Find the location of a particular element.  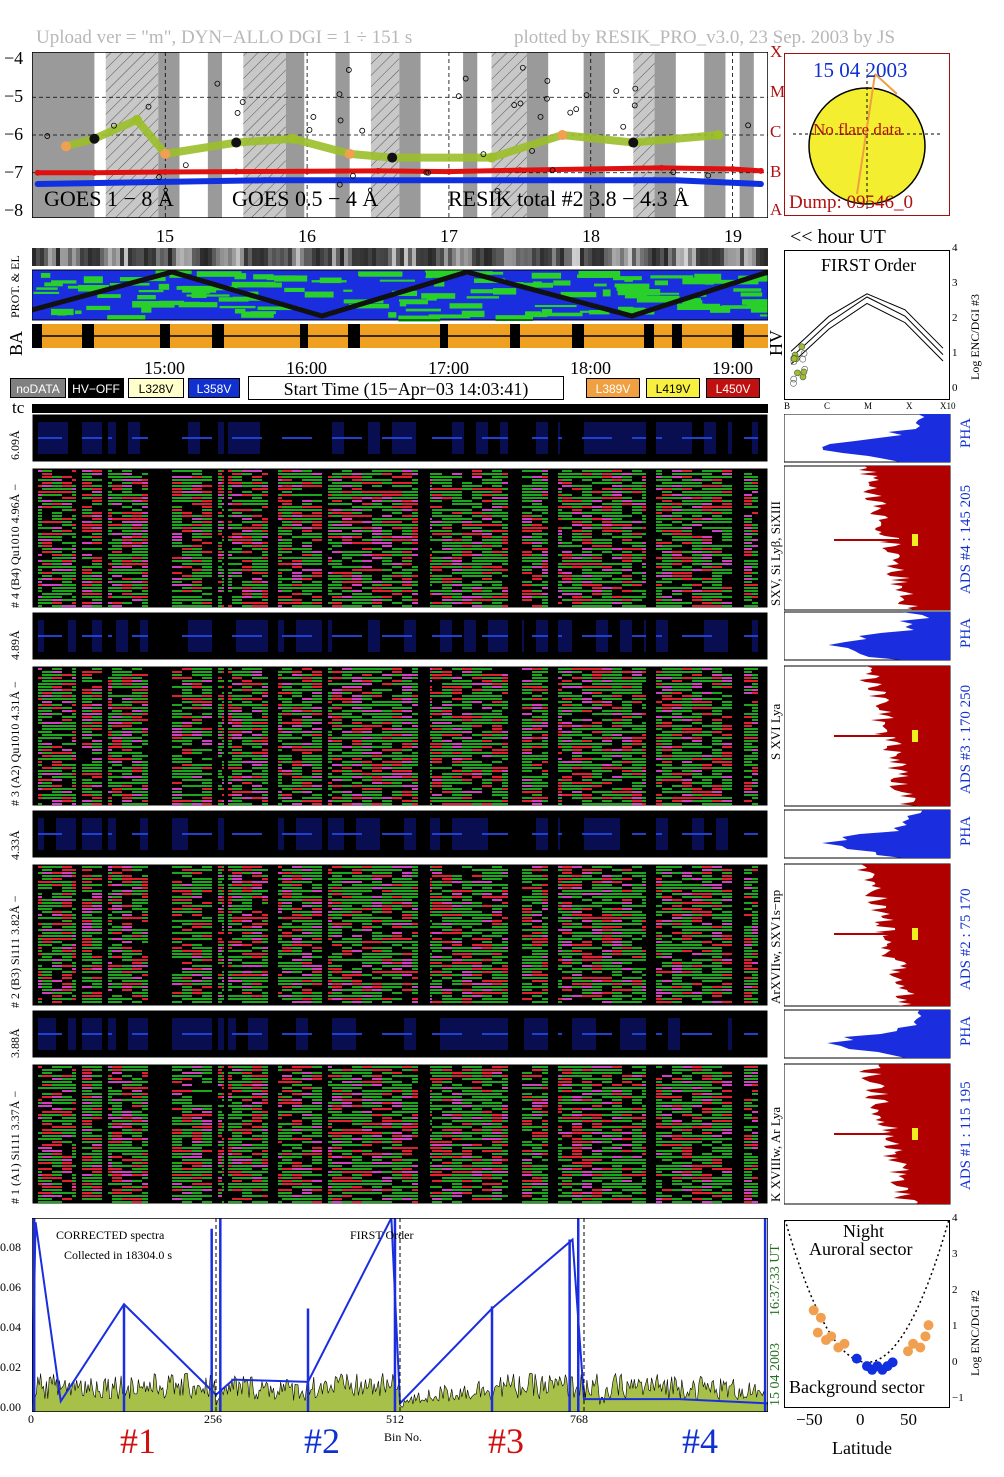

spectrogram-gap is located at coordinates (215, 438).